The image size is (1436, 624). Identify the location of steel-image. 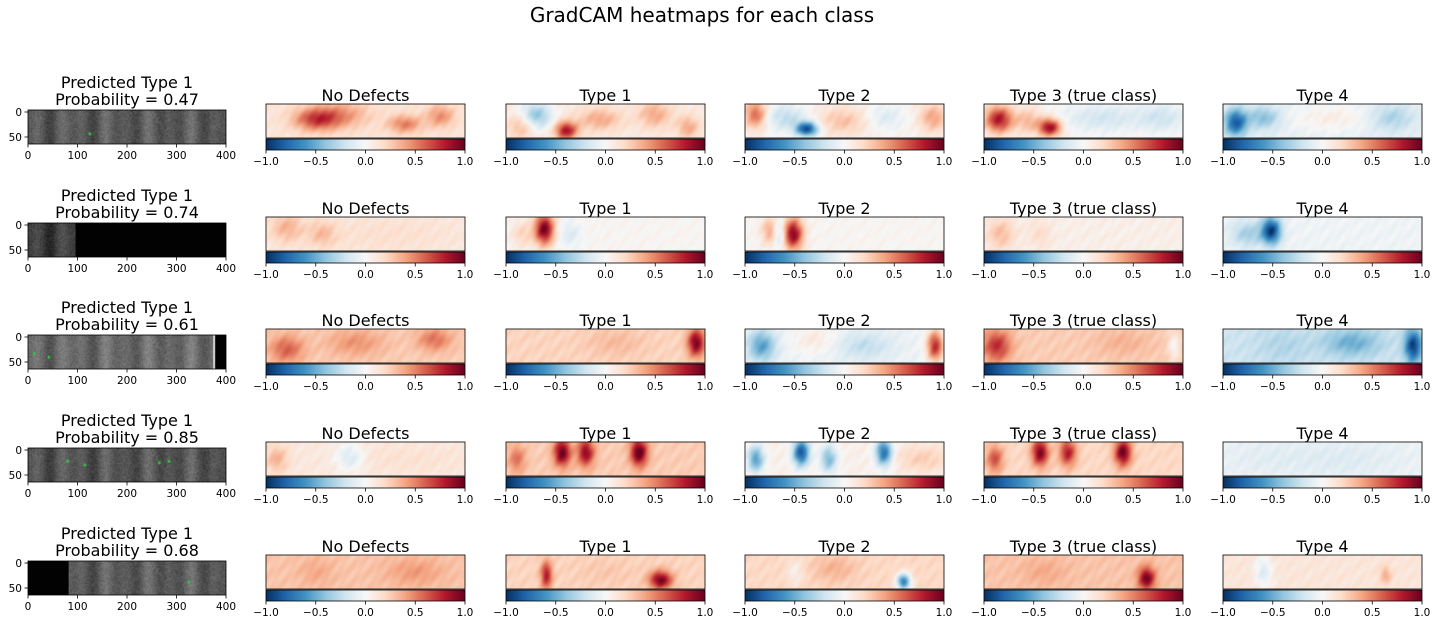
(127, 240).